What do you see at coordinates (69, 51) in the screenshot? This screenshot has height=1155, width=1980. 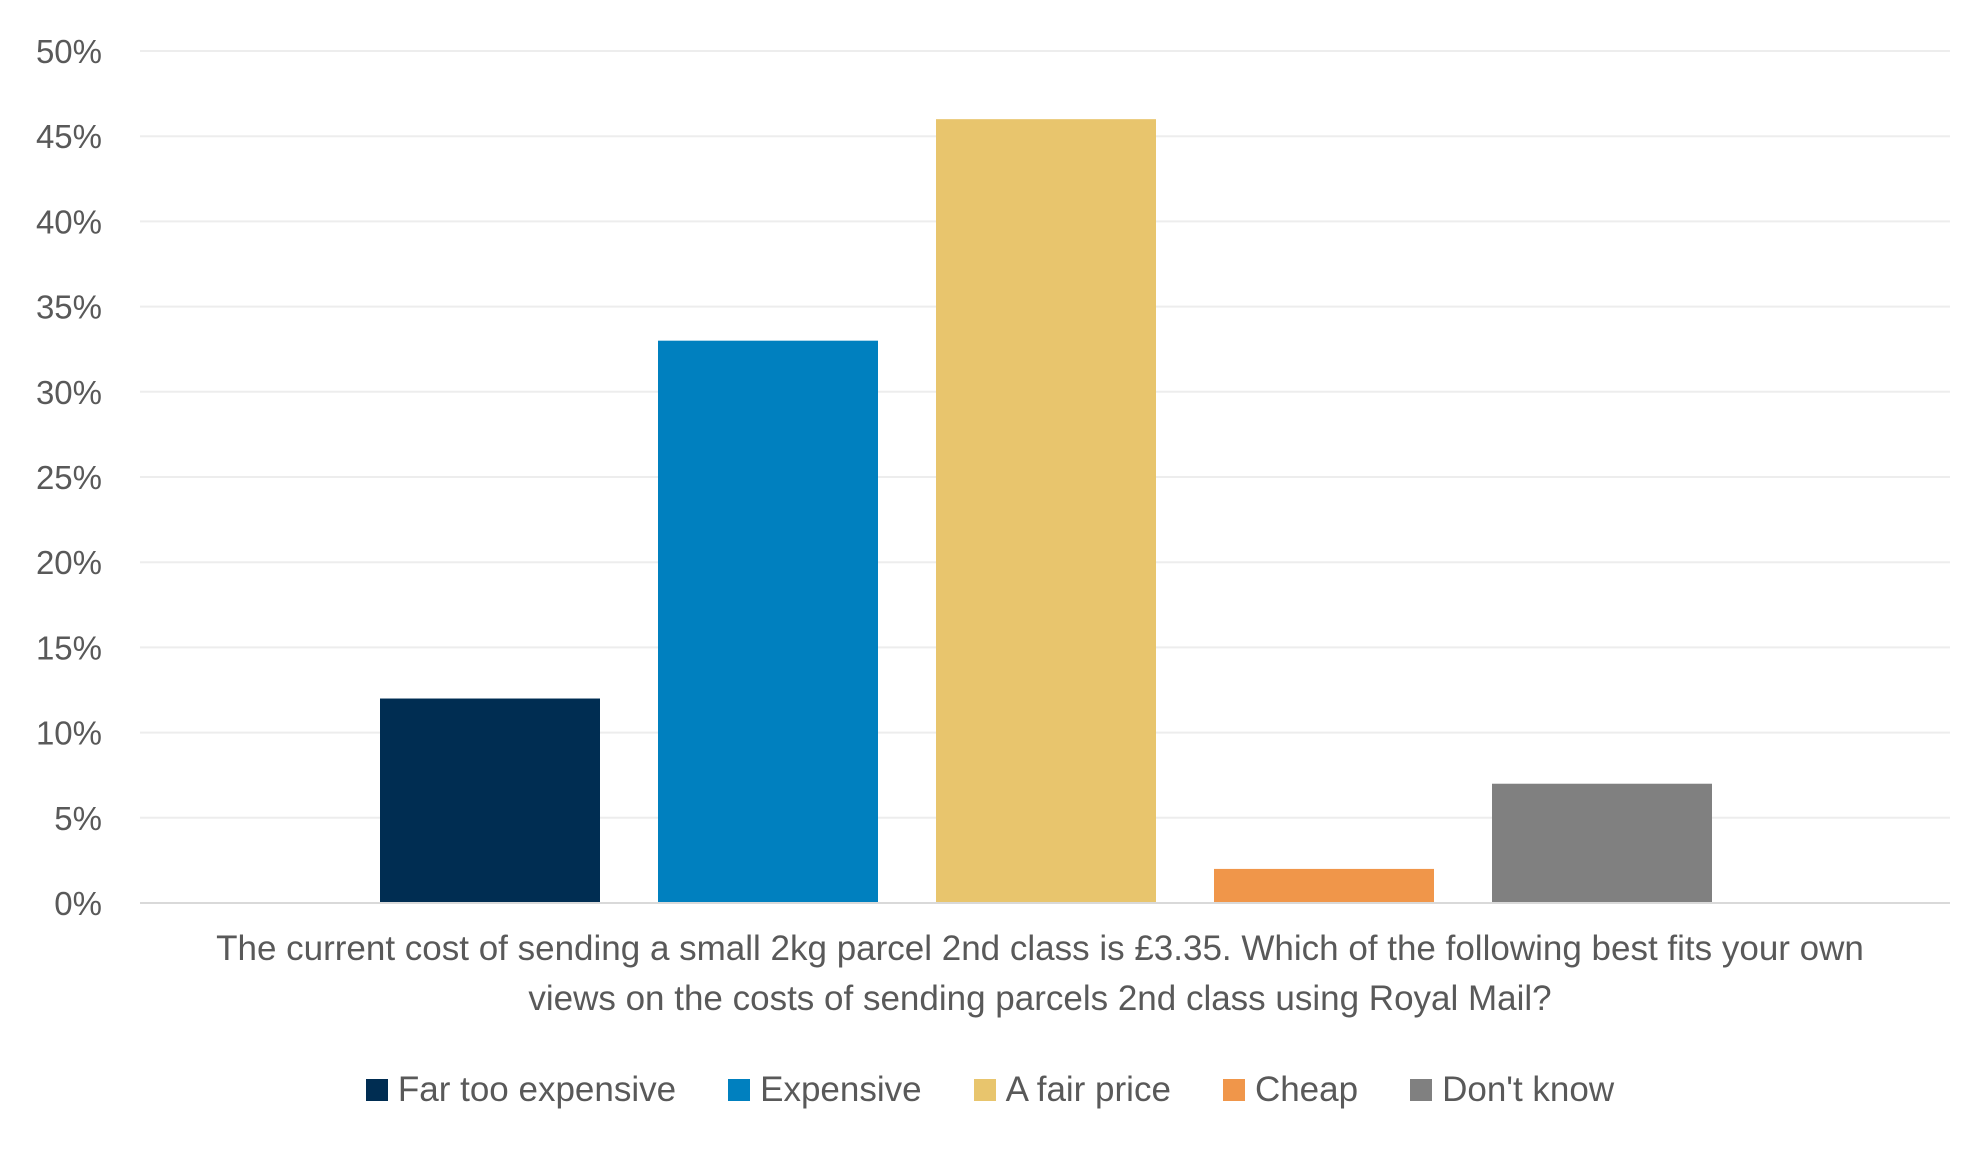 I see `y-tick-label: 50%` at bounding box center [69, 51].